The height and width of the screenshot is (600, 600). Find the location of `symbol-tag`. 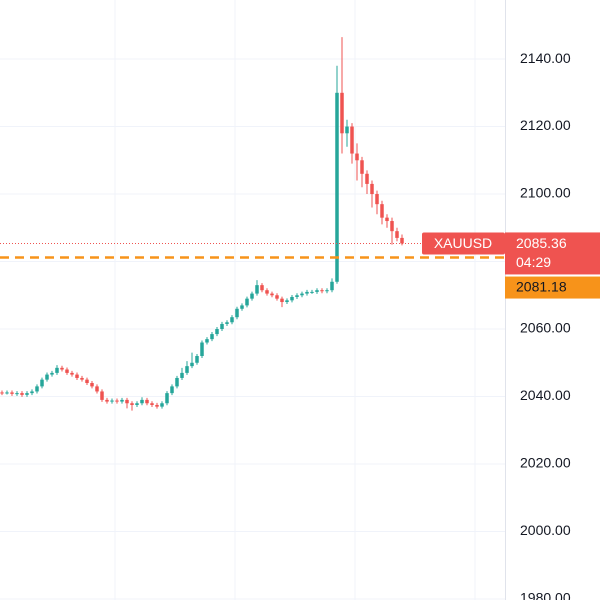

symbol-tag is located at coordinates (463, 243).